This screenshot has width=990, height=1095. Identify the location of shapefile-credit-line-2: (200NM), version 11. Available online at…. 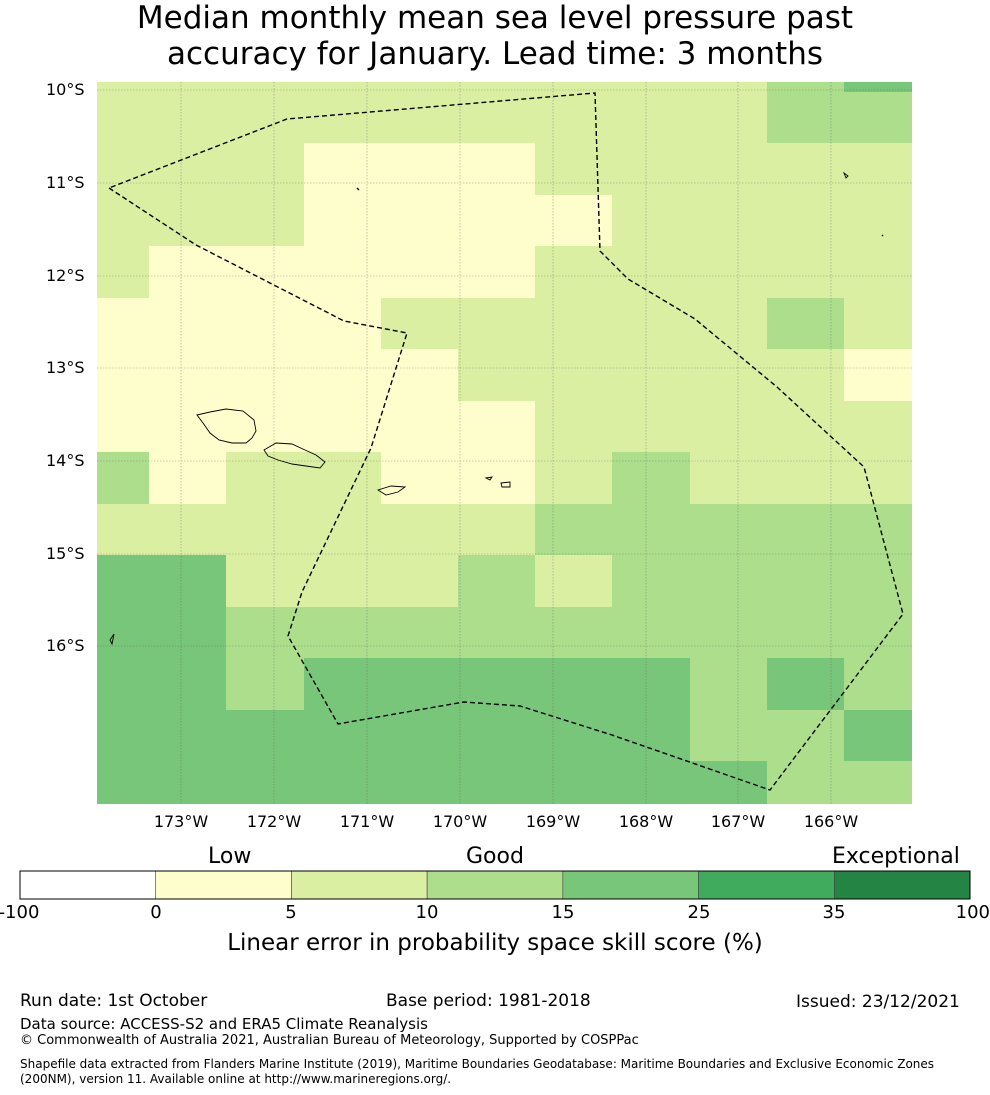
(235, 1079).